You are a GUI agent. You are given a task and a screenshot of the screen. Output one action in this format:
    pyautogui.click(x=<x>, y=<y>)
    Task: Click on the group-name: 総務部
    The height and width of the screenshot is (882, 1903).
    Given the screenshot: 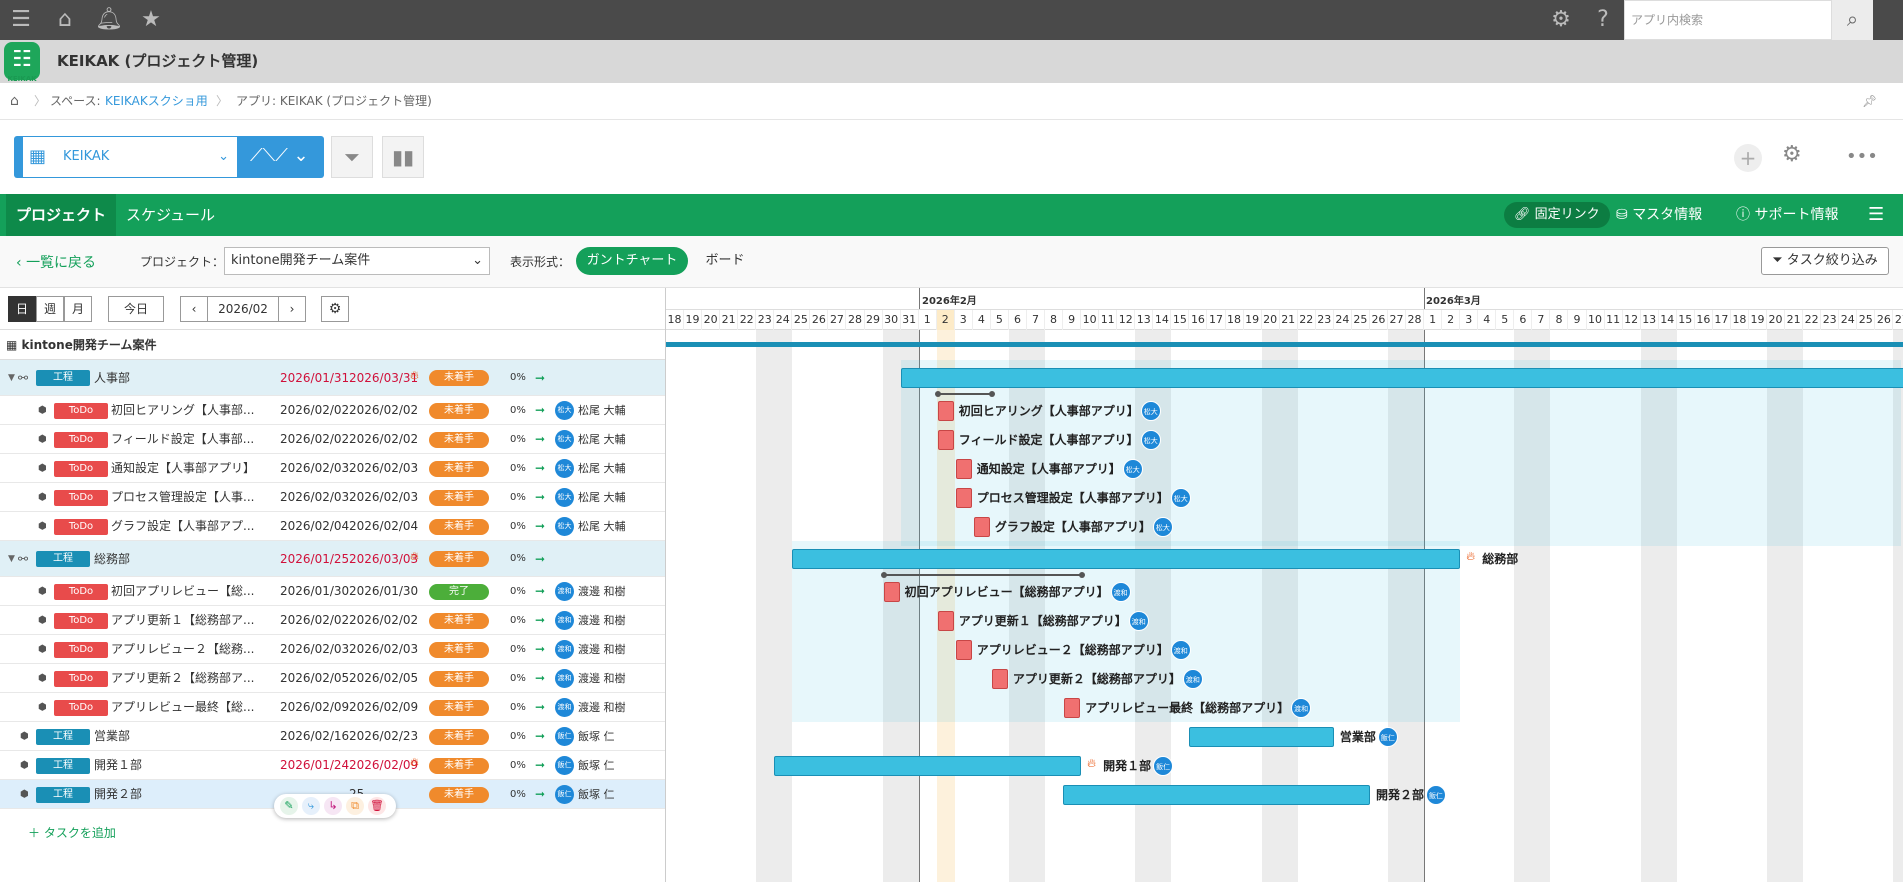 What is the action you would take?
    pyautogui.click(x=112, y=559)
    